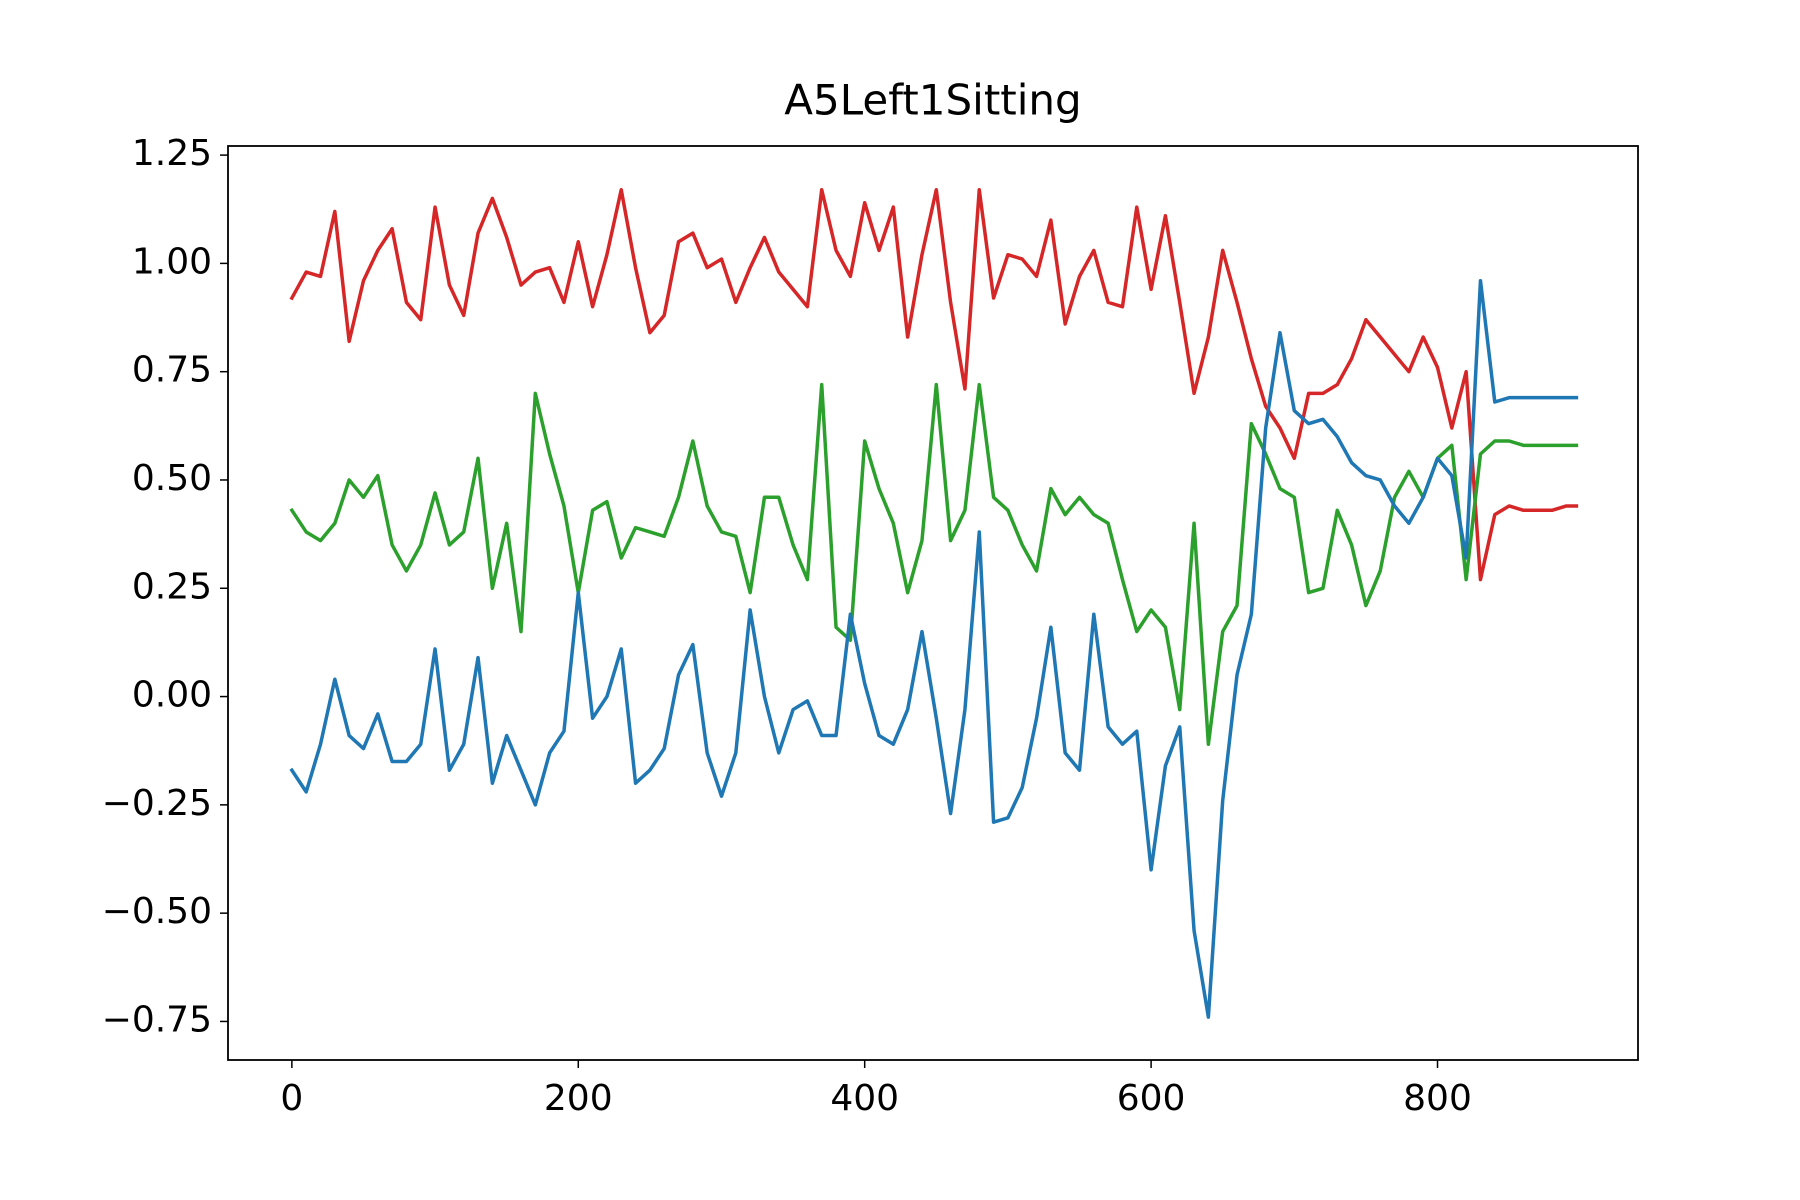 The image size is (1800, 1200). I want to click on x-tick-label: 0, so click(291, 1098).